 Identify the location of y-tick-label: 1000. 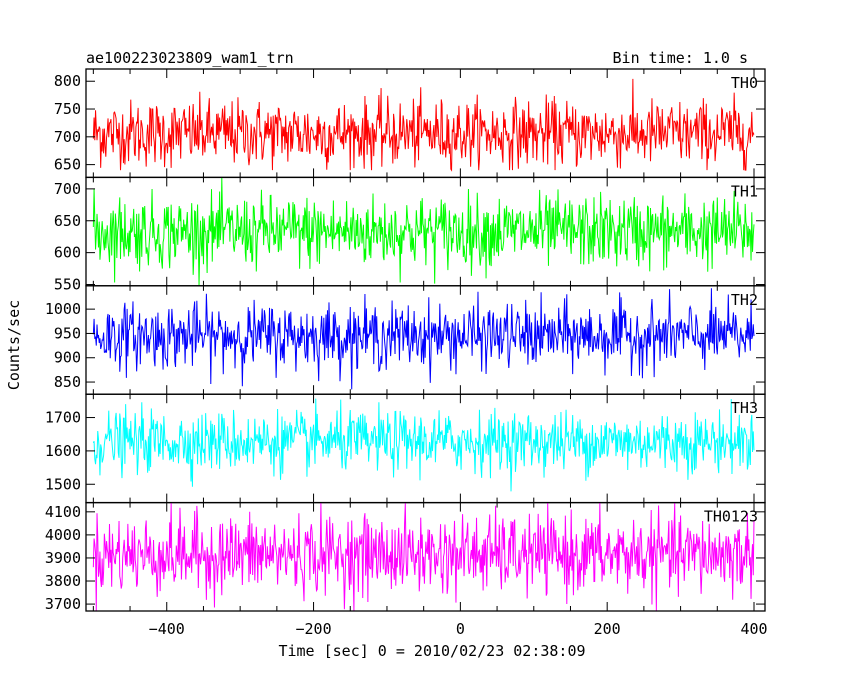
(63, 309).